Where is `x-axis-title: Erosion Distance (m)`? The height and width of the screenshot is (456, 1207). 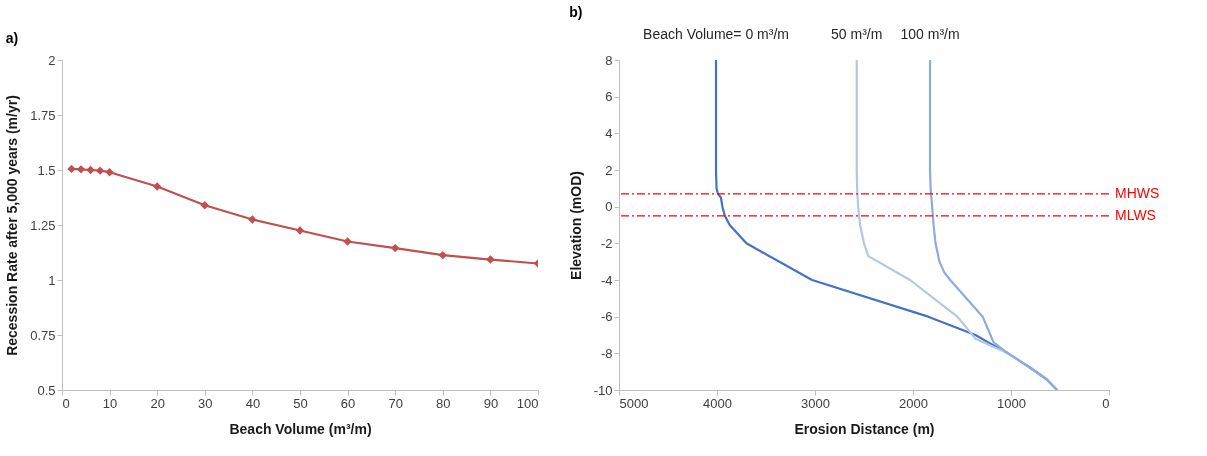 x-axis-title: Erosion Distance (m) is located at coordinates (864, 428).